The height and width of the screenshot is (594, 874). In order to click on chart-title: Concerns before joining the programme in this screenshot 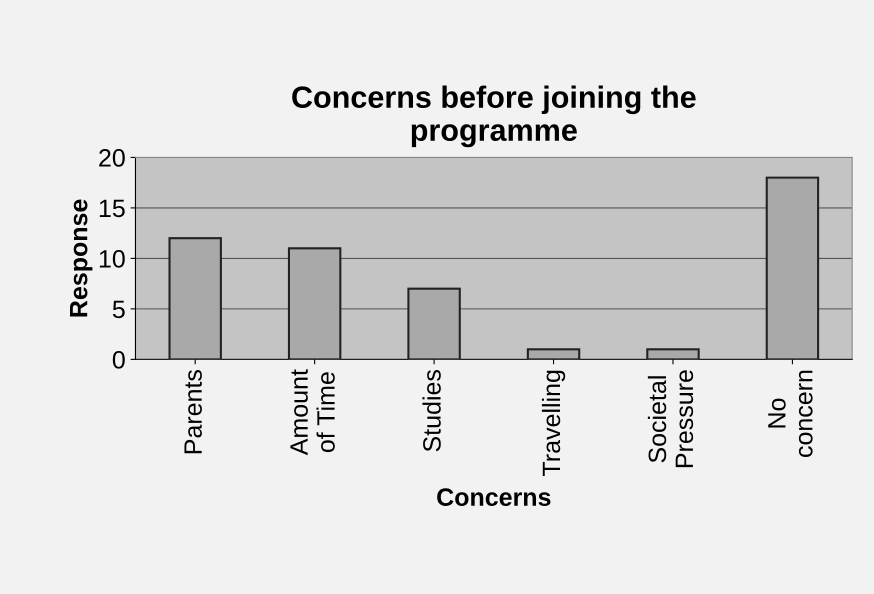, I will do `click(494, 117)`.